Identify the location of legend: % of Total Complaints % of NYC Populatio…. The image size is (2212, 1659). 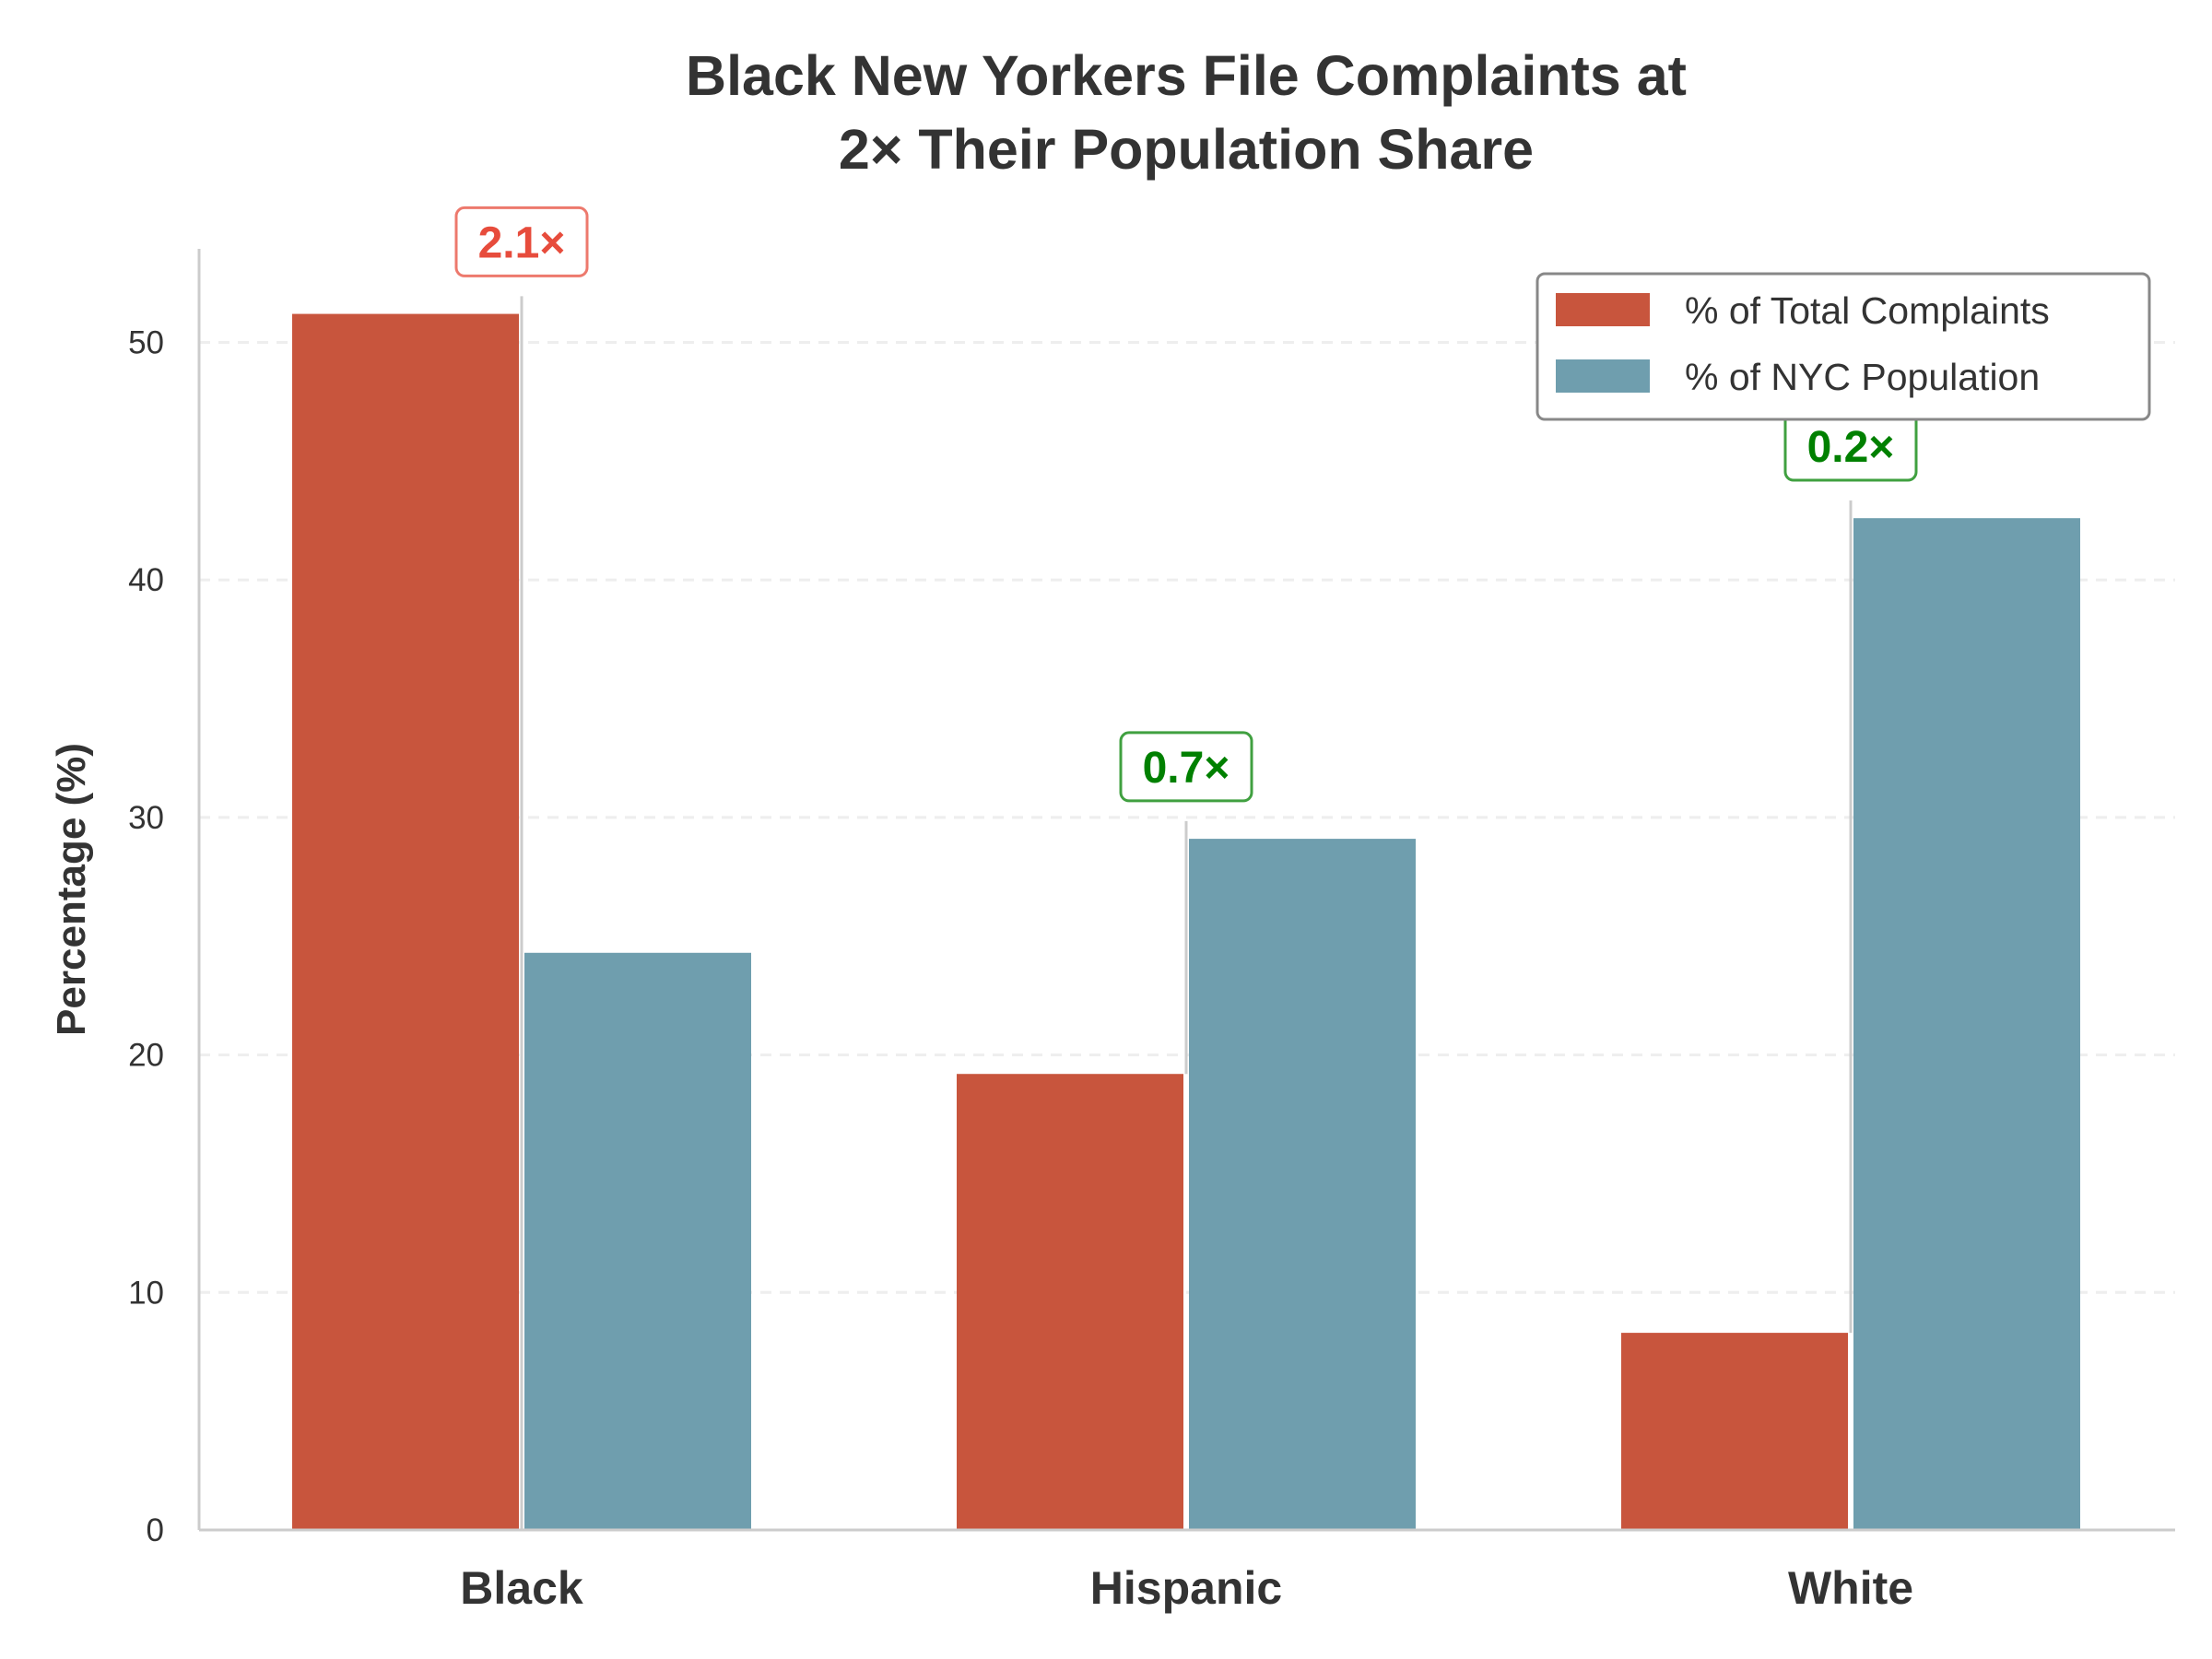
(1843, 346).